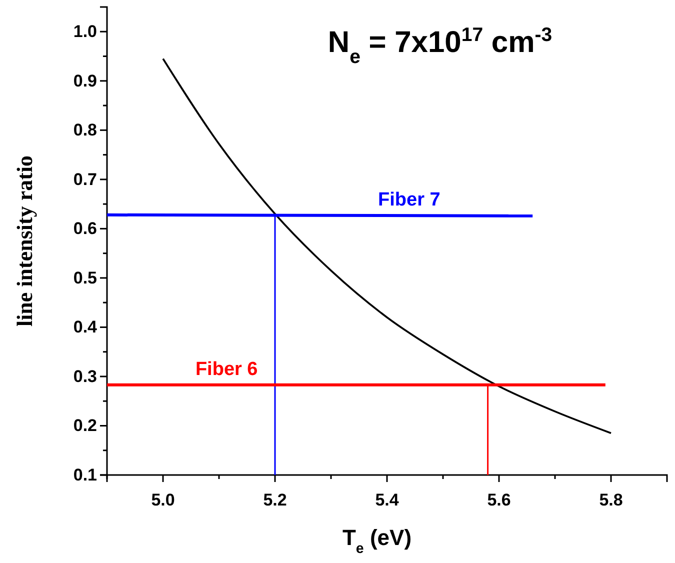  What do you see at coordinates (275, 500) in the screenshot?
I see `x-tick-label: 5.2` at bounding box center [275, 500].